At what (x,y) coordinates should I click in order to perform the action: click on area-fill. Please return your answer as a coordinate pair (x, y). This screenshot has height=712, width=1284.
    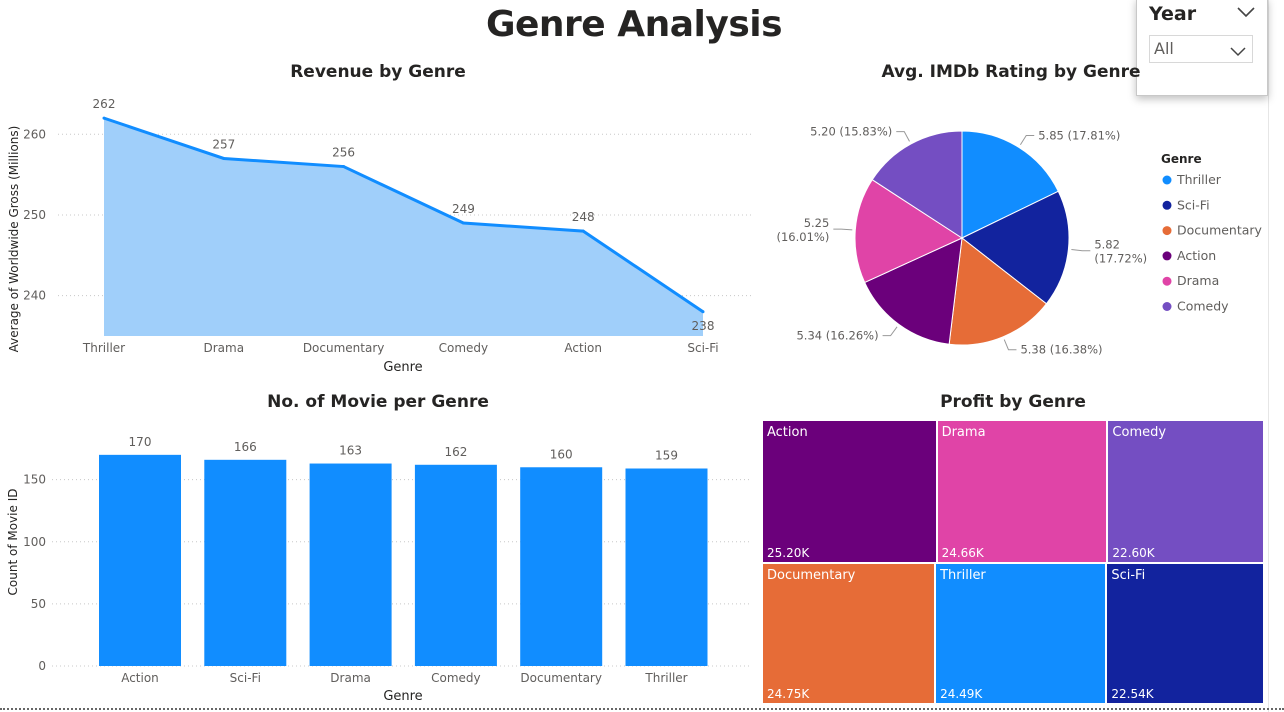
    Looking at the image, I should click on (403, 227).